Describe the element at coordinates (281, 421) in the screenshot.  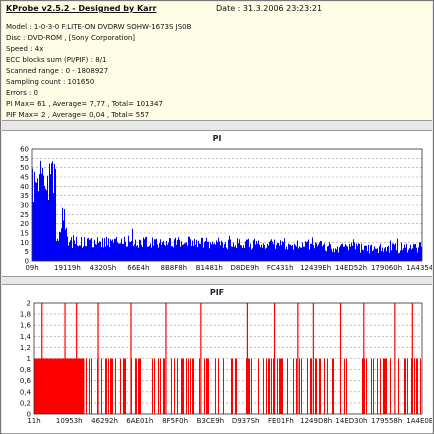
I see `pif-xtick-label: FE01Fh` at that location.